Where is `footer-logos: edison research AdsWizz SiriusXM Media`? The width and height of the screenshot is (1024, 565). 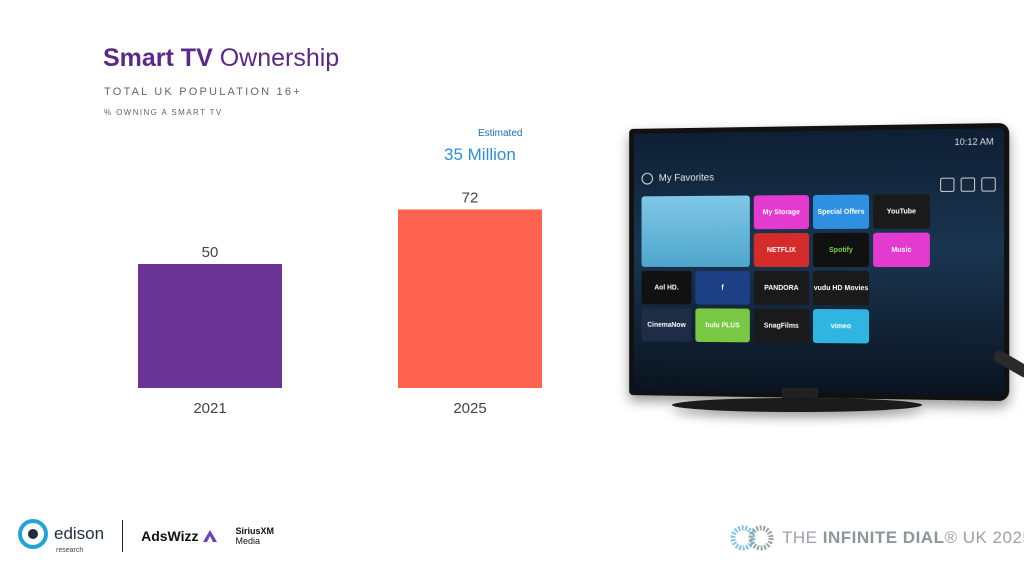
footer-logos: edison research AdsWizz SiriusXM Media is located at coordinates (145, 535).